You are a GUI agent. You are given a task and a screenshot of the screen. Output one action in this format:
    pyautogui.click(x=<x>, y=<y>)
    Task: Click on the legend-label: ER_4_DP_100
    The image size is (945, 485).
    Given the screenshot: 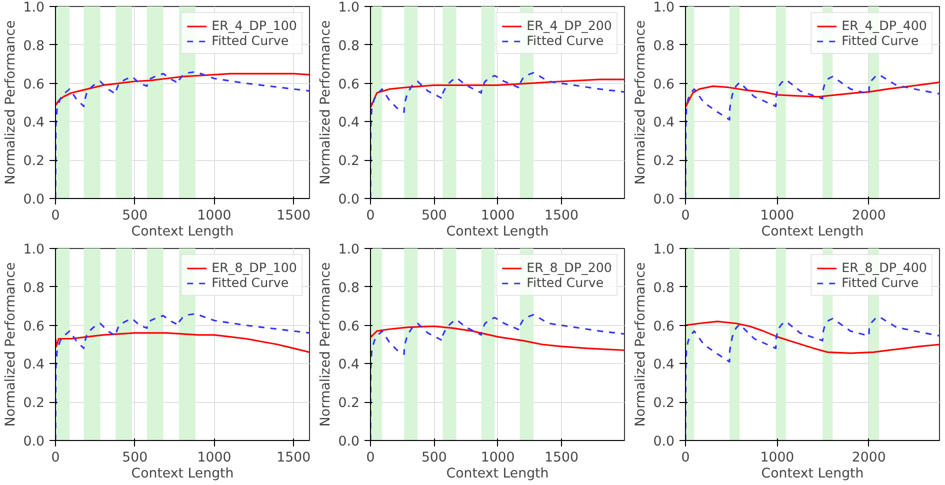 What is the action you would take?
    pyautogui.click(x=254, y=25)
    